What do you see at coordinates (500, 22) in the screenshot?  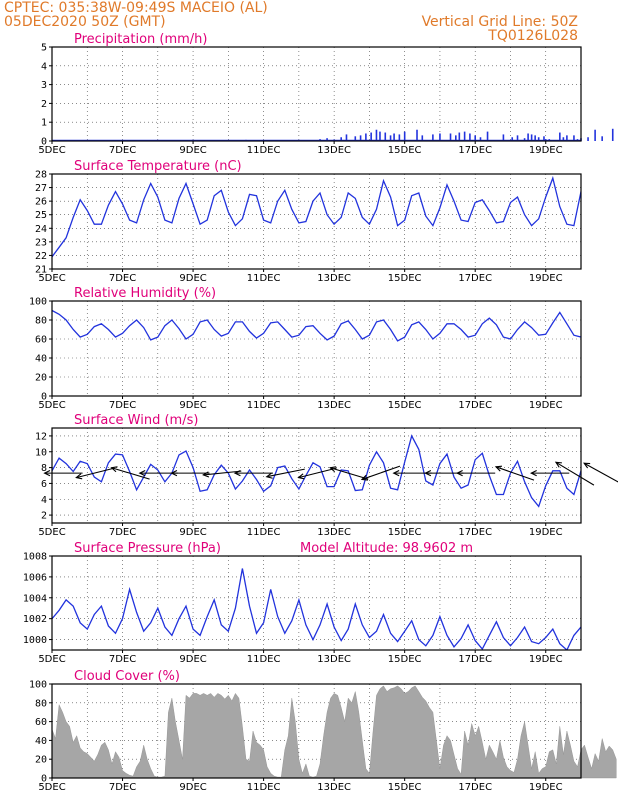 I see `header-grid-note: Vertical Grid Line: 50Z` at bounding box center [500, 22].